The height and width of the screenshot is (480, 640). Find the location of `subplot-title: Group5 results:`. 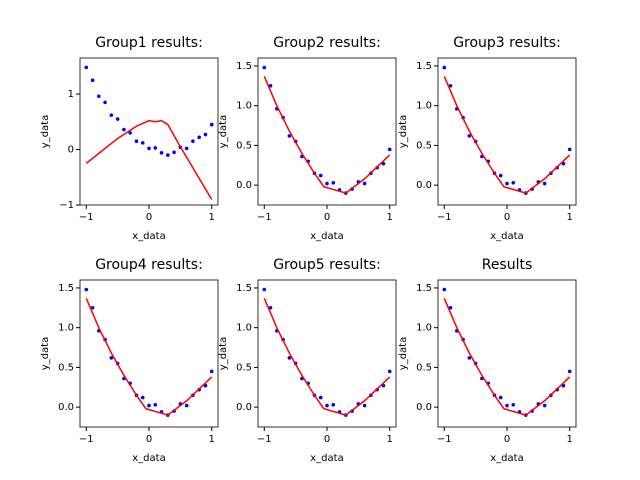

subplot-title: Group5 results: is located at coordinates (327, 265).